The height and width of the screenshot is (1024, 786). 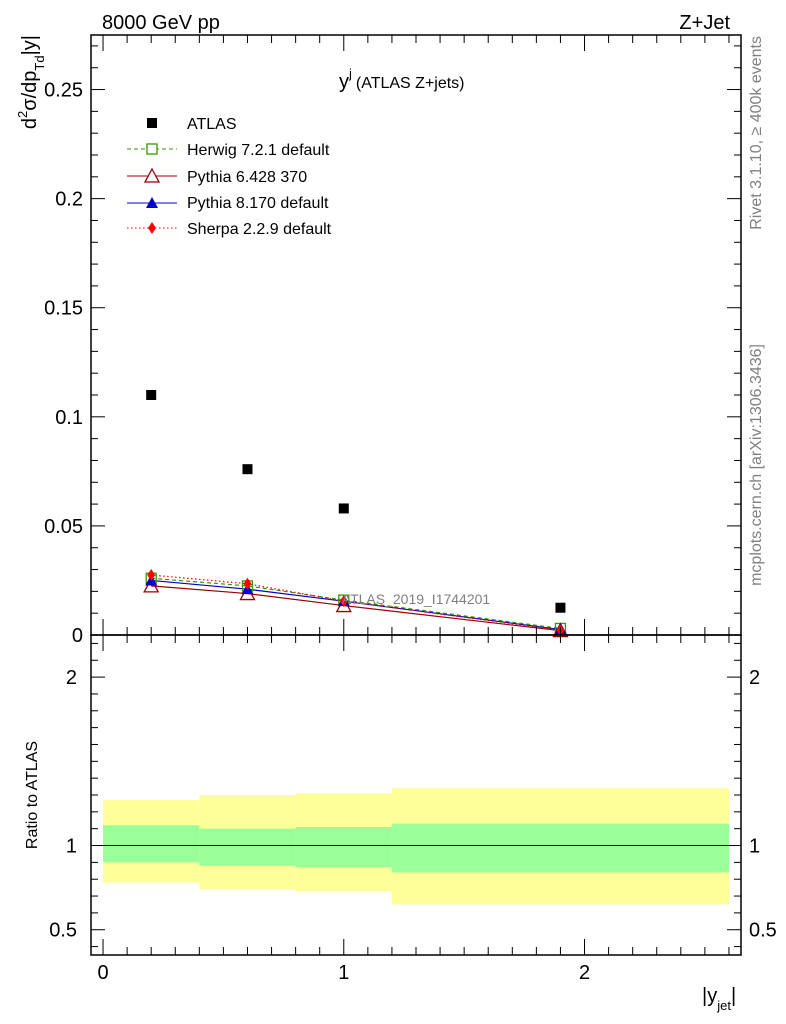 I want to click on xlabel-tail: |, so click(x=733, y=996).